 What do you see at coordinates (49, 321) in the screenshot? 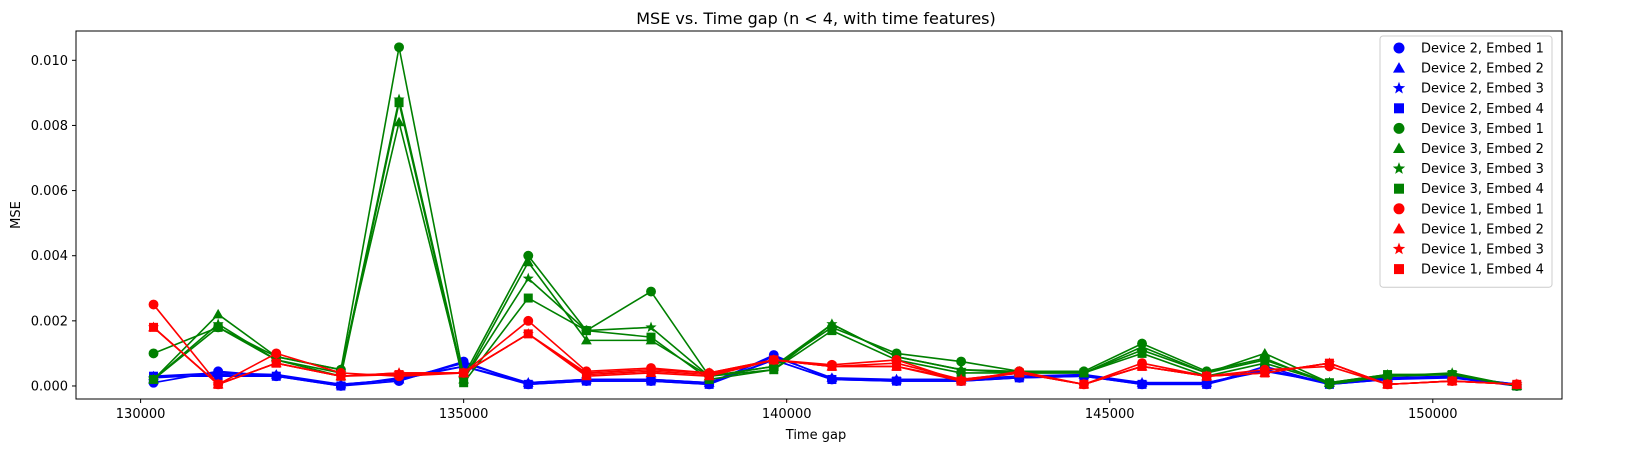
I see `y-tick-label: 0.002` at bounding box center [49, 321].